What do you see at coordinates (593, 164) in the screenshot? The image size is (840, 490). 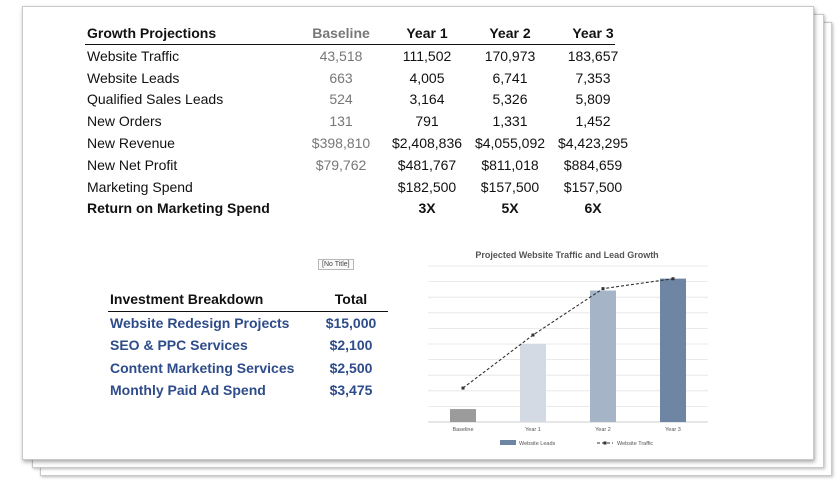 I see `table-cell: $884,659` at bounding box center [593, 164].